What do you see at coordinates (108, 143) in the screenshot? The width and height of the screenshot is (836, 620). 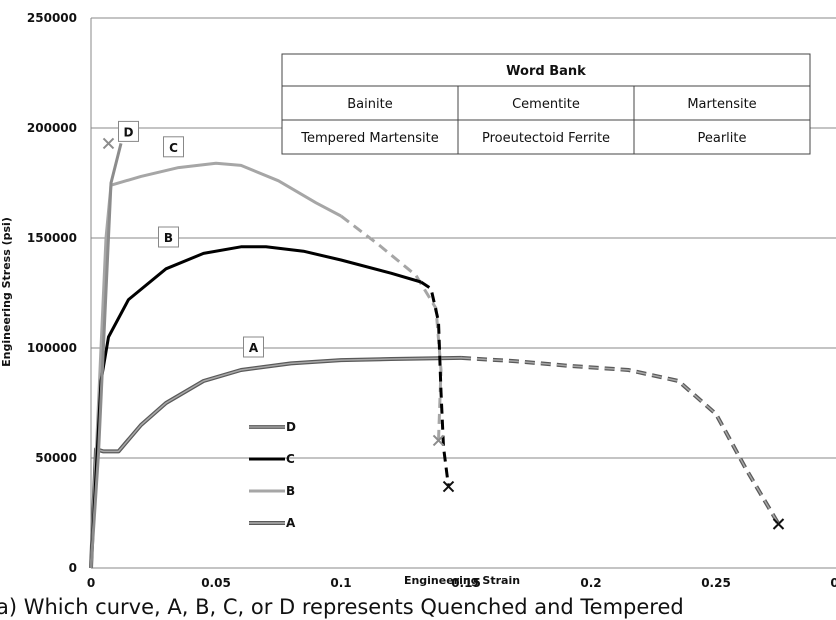 I see `fracture-marker-D` at bounding box center [108, 143].